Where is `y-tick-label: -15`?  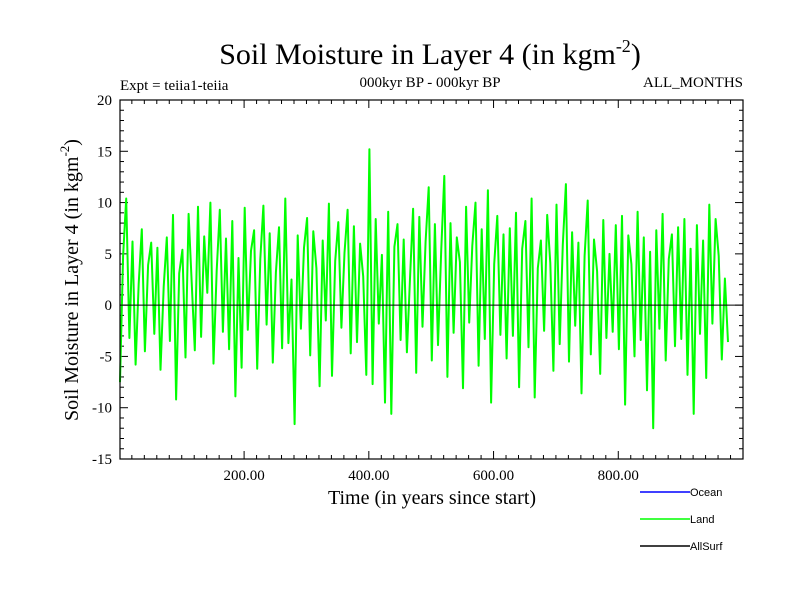
y-tick-label: -15 is located at coordinates (102, 460).